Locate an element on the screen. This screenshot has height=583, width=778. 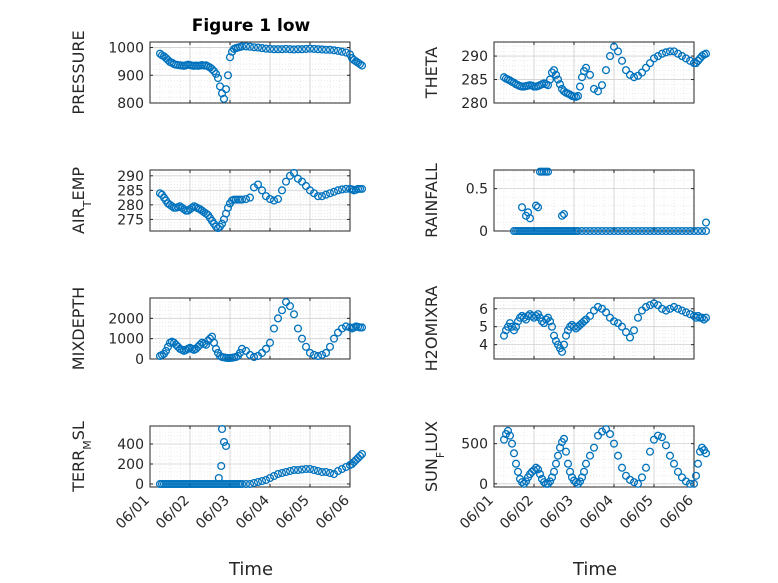
y-axis-label-main: MIXDEPTH is located at coordinates (78, 328).